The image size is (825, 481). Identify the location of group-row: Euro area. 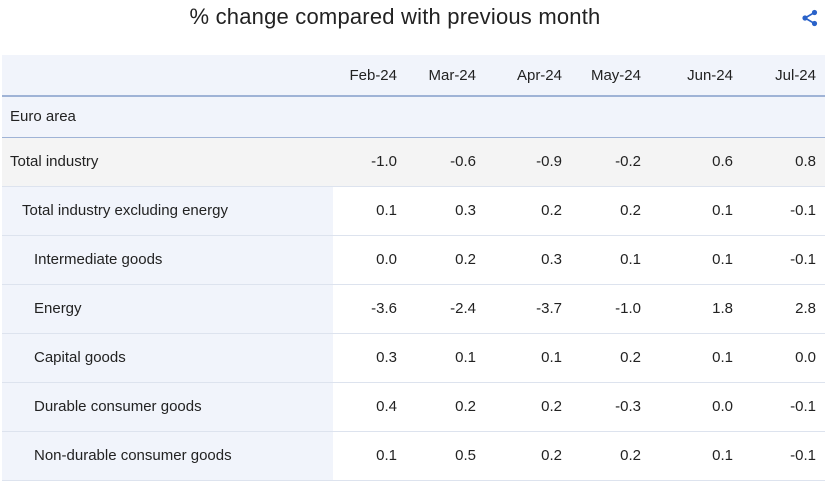
(413, 117).